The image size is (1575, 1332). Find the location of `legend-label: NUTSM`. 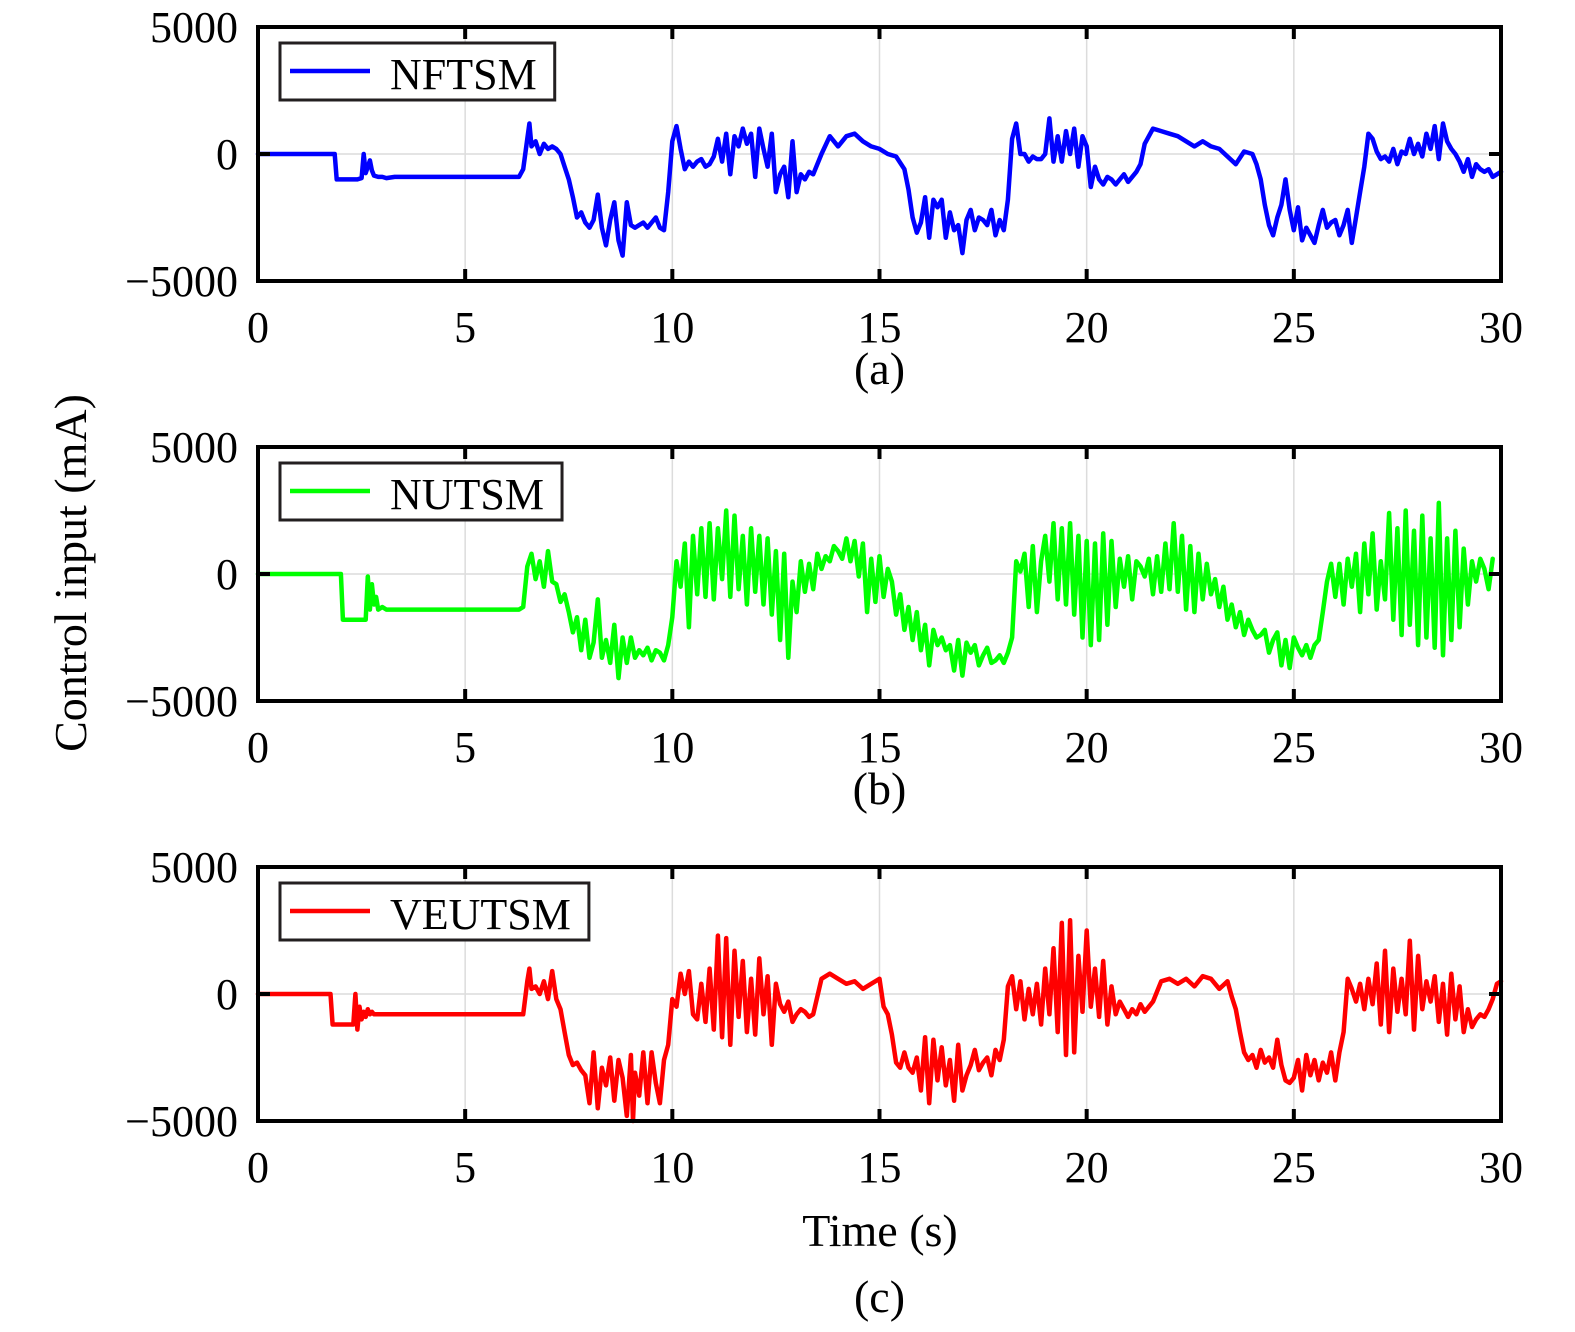

legend-label: NUTSM is located at coordinates (467, 494).